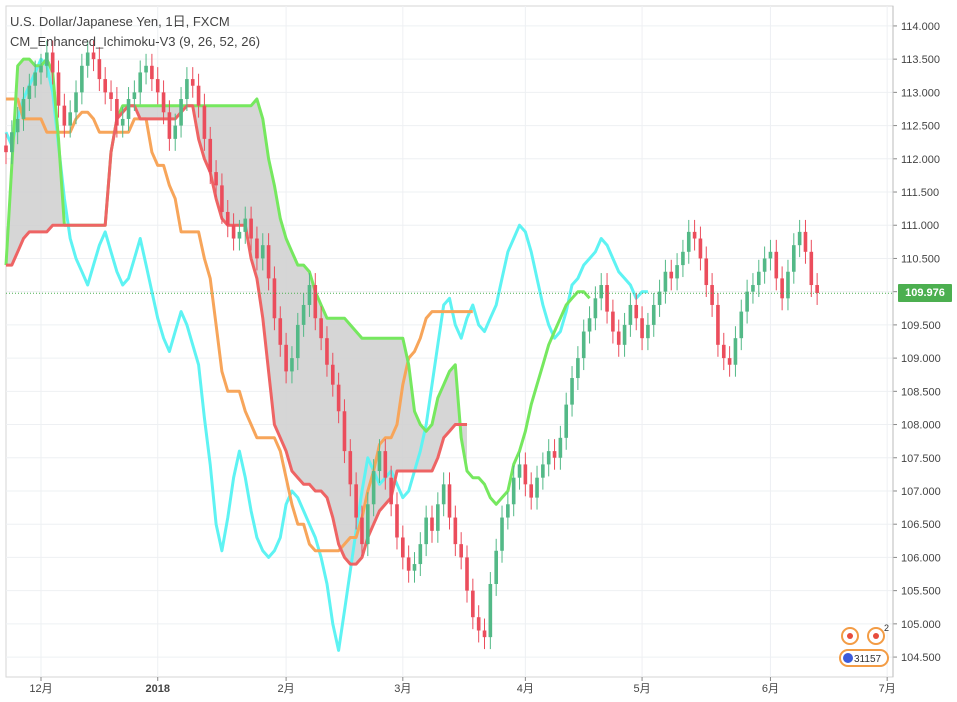 The width and height of the screenshot is (957, 702). I want to click on y-tick-label: 106.500, so click(921, 525).